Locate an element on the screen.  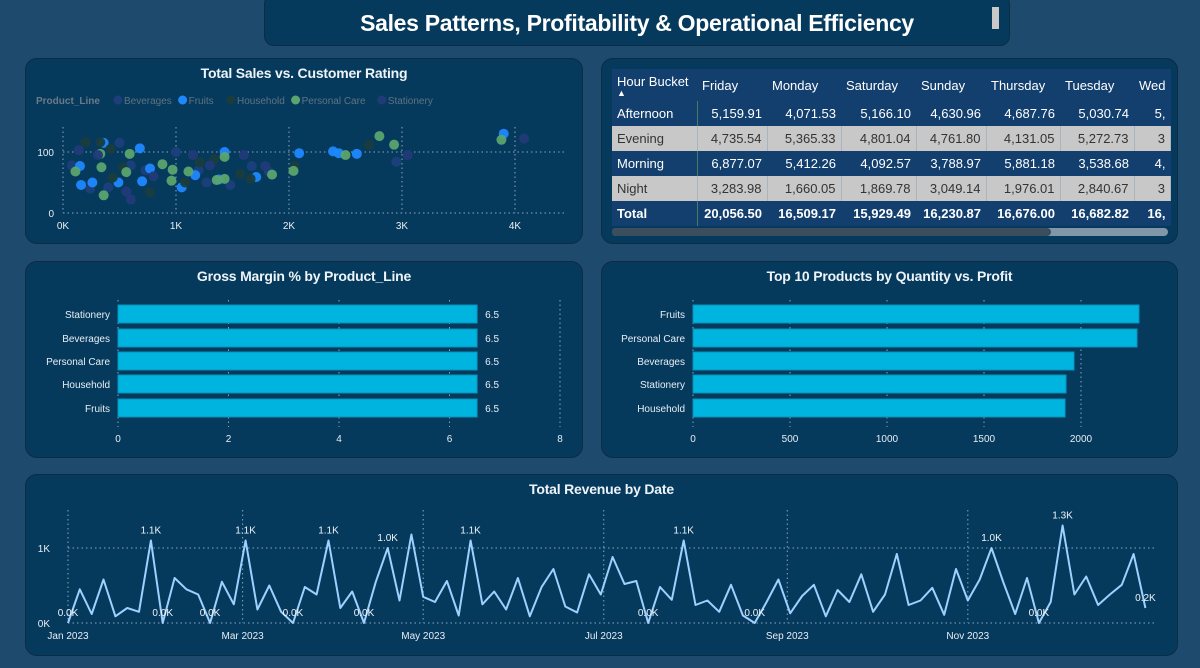
x-tick-label: May 2023 is located at coordinates (423, 636).